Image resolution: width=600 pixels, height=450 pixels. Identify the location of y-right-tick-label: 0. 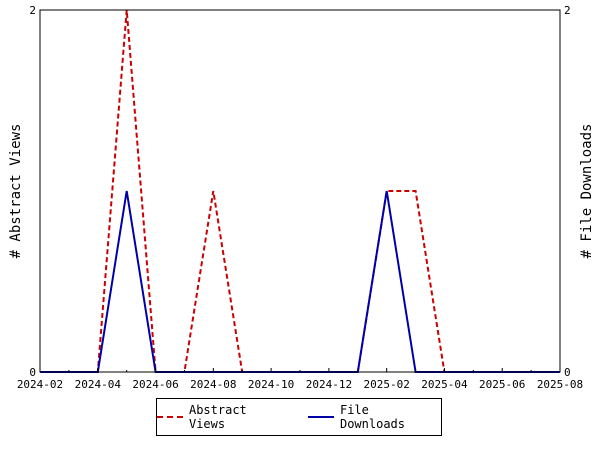
(567, 372).